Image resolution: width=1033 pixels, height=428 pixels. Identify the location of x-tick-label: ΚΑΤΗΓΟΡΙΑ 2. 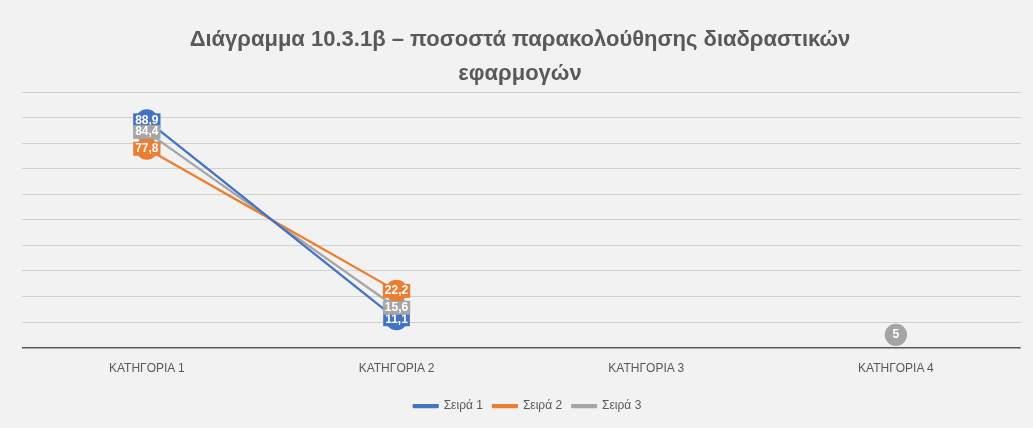
(396, 368).